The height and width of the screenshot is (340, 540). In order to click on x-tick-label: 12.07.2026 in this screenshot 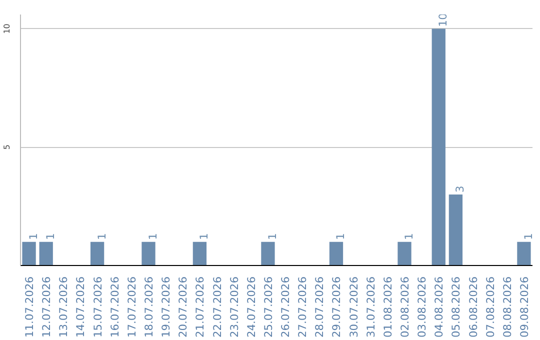, I will do `click(47, 307)`.